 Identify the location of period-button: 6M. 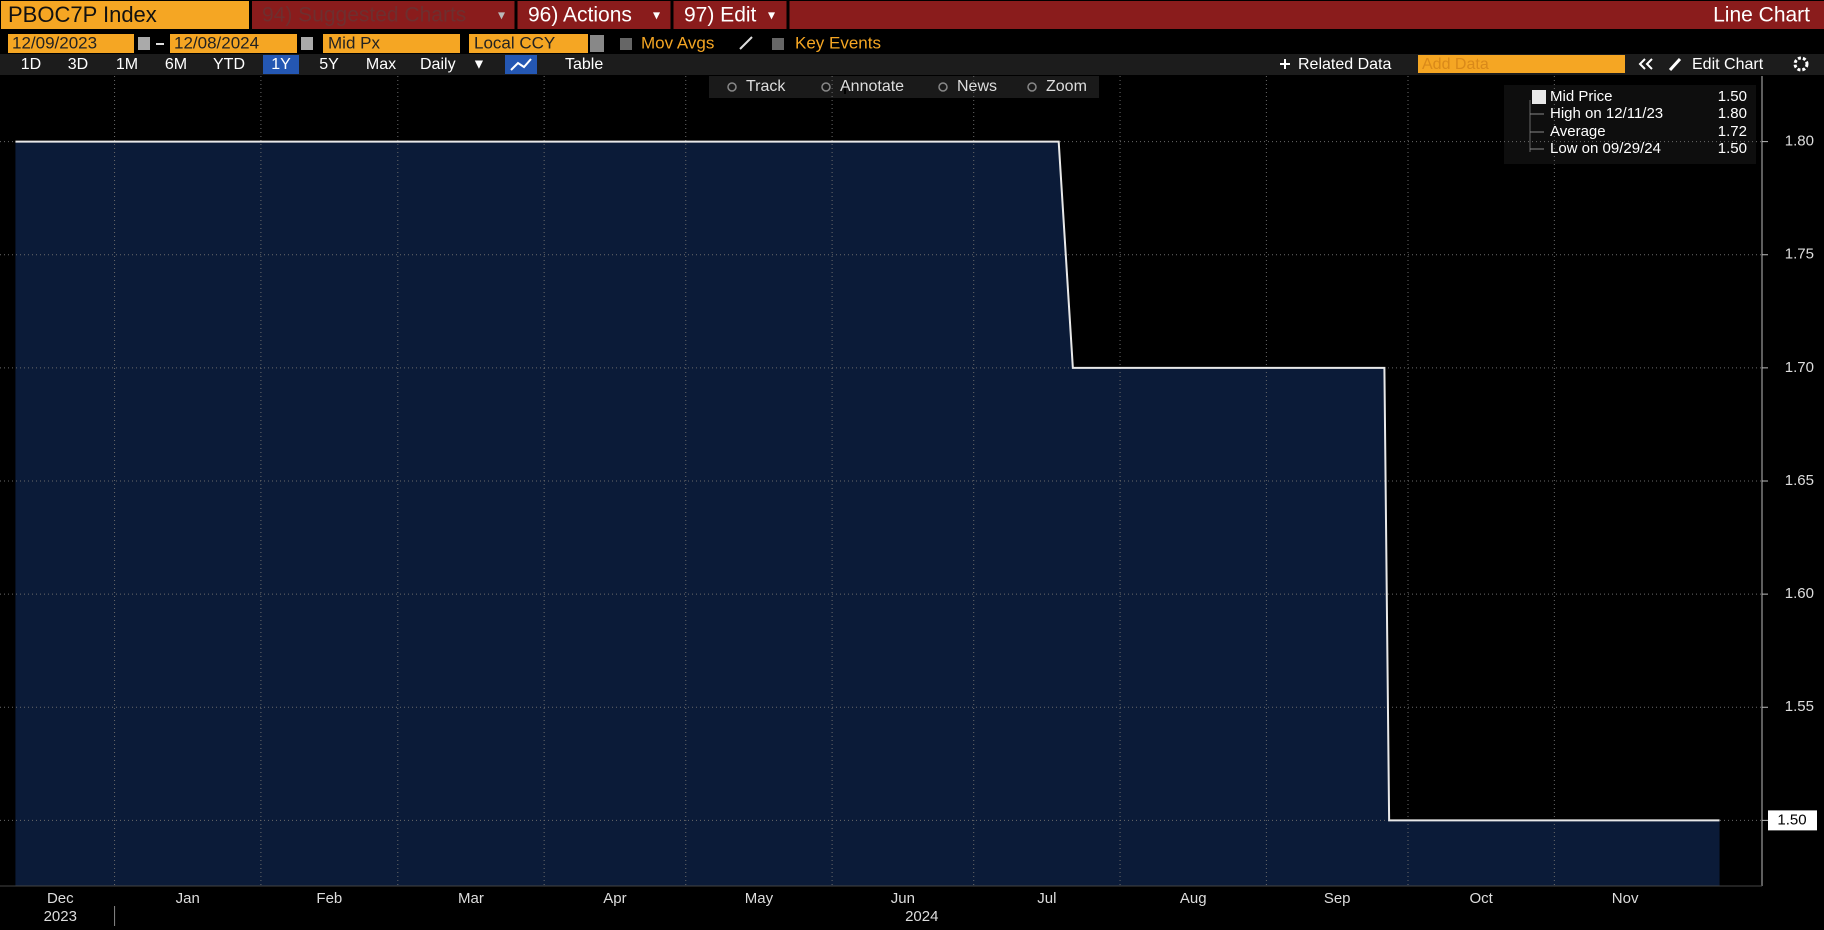
(176, 64).